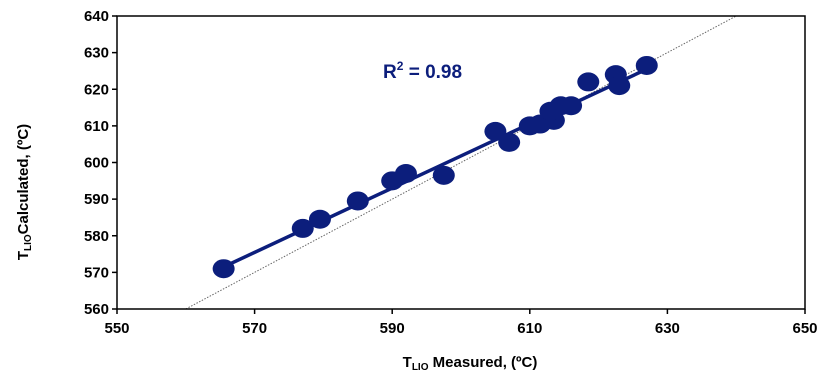  Describe the element at coordinates (116, 328) in the screenshot. I see `x-tick-label: 550` at that location.